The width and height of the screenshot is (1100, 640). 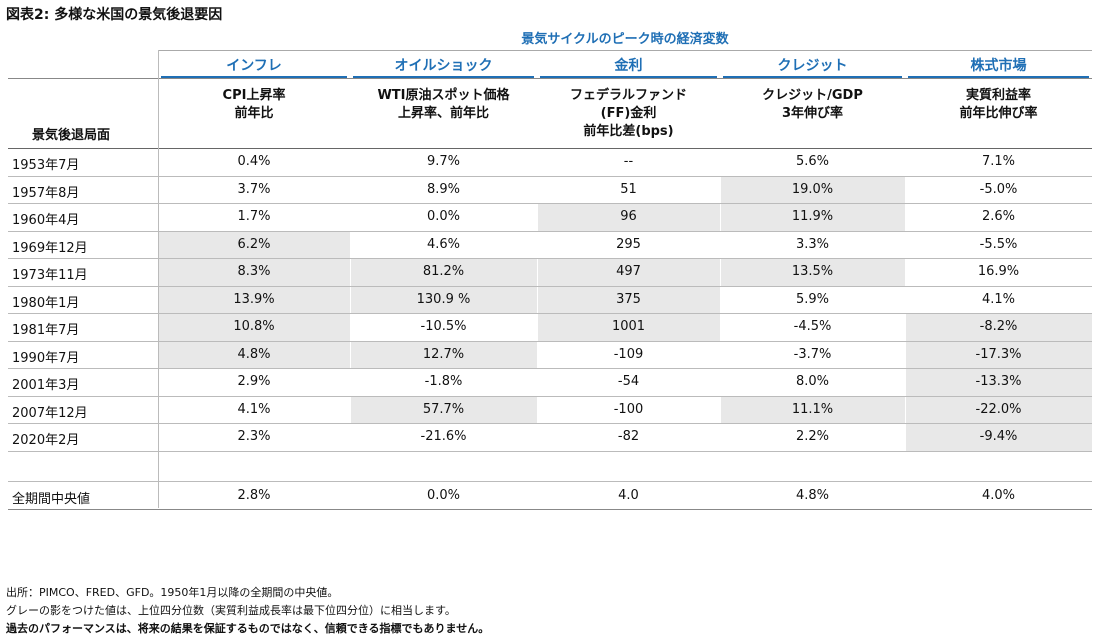 What do you see at coordinates (998, 244) in the screenshot?
I see `cell: -5.5%` at bounding box center [998, 244].